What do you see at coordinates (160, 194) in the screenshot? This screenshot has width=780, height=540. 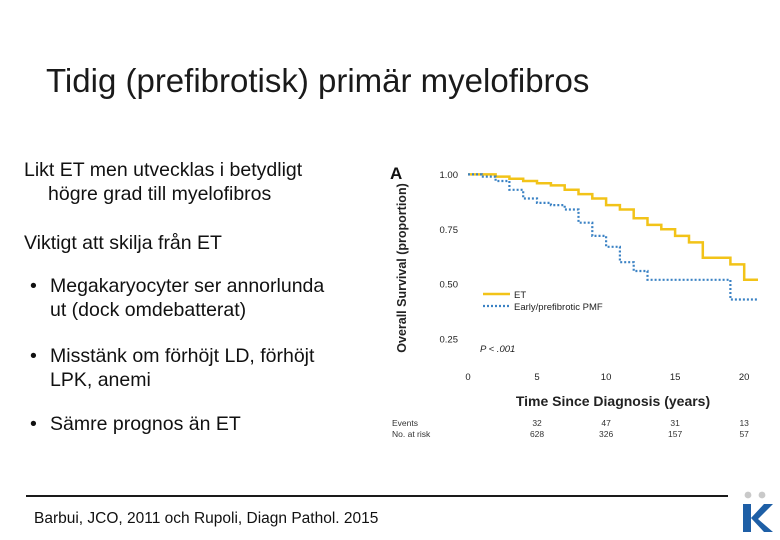 I see `paragraph-1-line-2: högre grad till myelofibros` at bounding box center [160, 194].